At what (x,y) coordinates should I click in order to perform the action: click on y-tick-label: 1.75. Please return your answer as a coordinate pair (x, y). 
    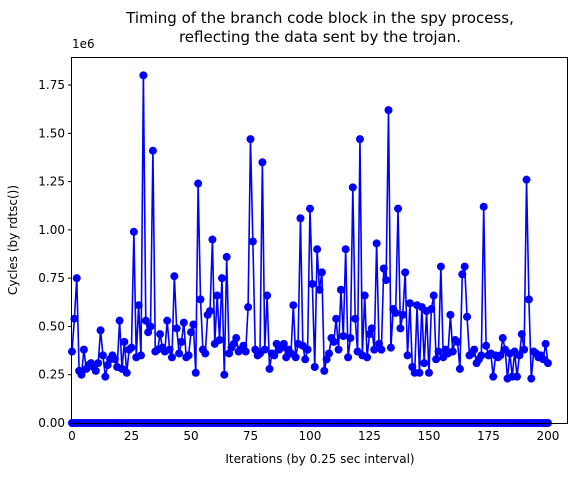
    Looking at the image, I should click on (51, 85).